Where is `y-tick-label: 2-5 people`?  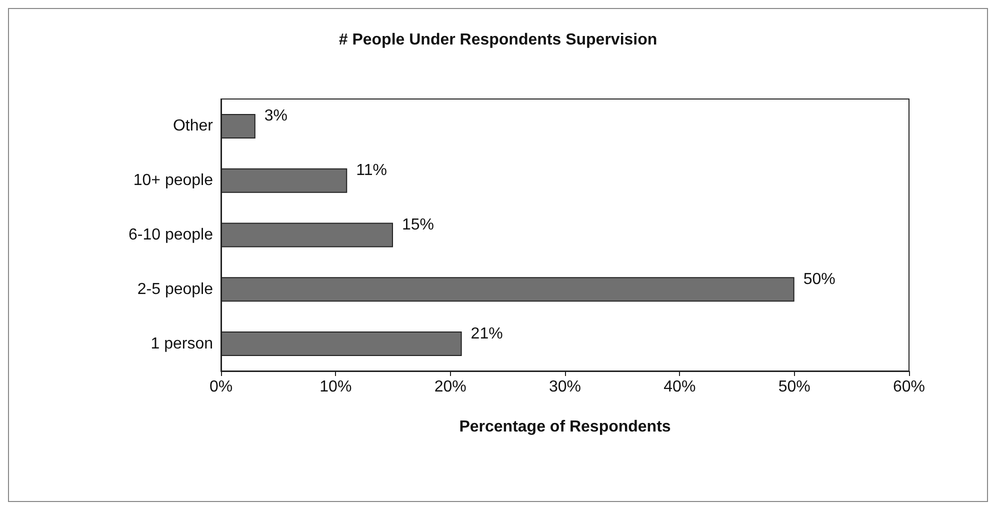
y-tick-label: 2-5 people is located at coordinates (175, 289).